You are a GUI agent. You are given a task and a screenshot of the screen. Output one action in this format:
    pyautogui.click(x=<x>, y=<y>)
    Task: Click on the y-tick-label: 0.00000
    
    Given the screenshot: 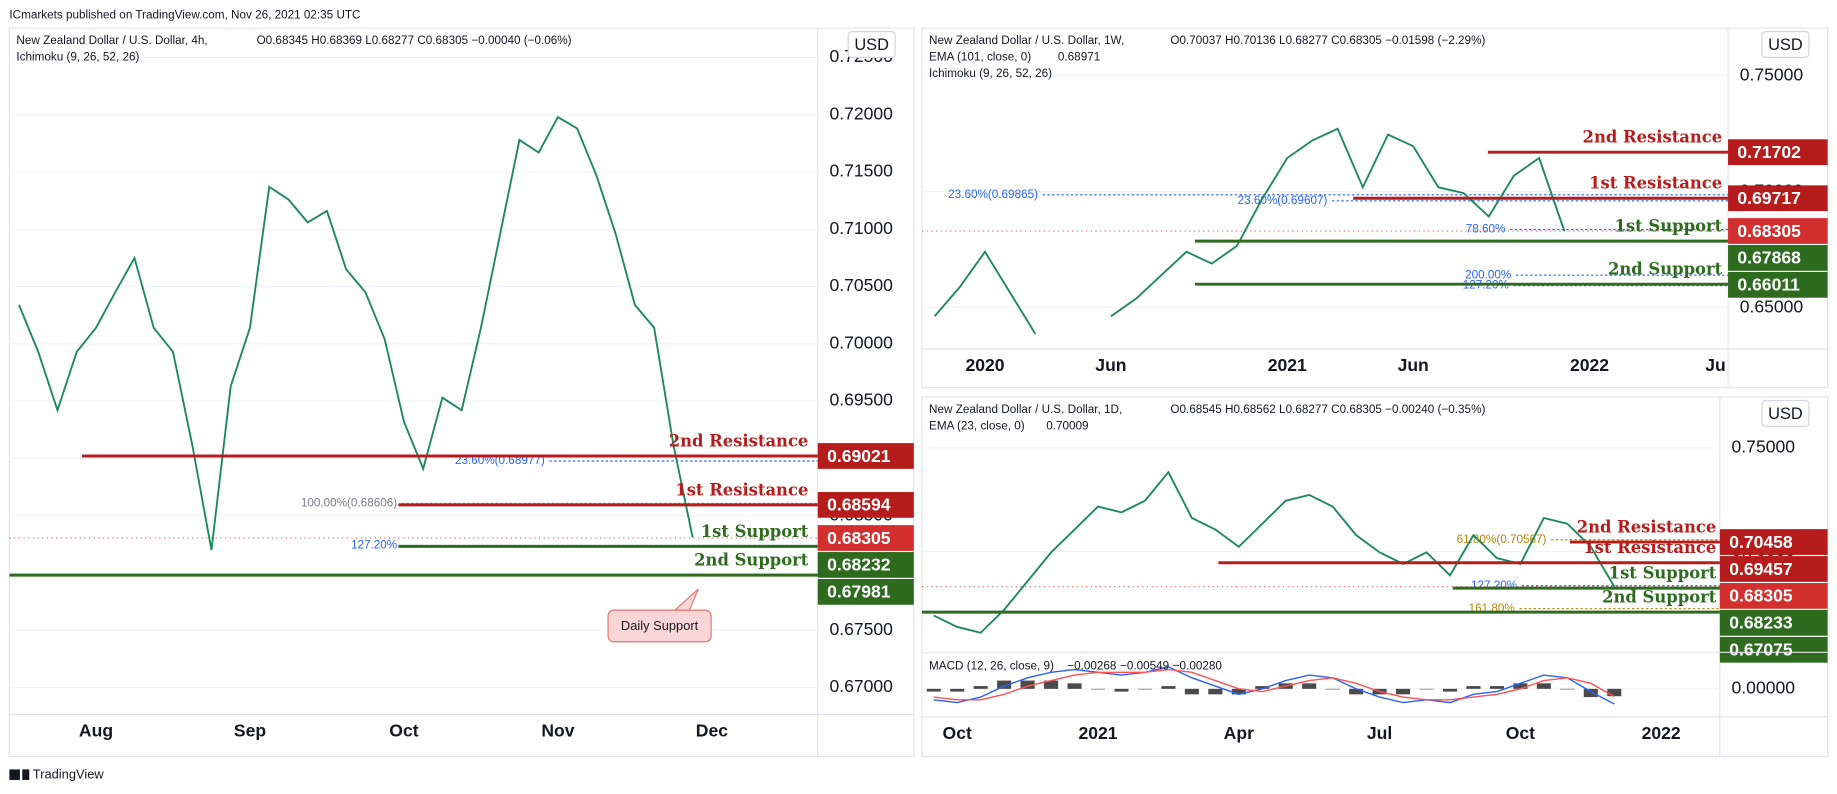 What is the action you would take?
    pyautogui.click(x=1764, y=687)
    